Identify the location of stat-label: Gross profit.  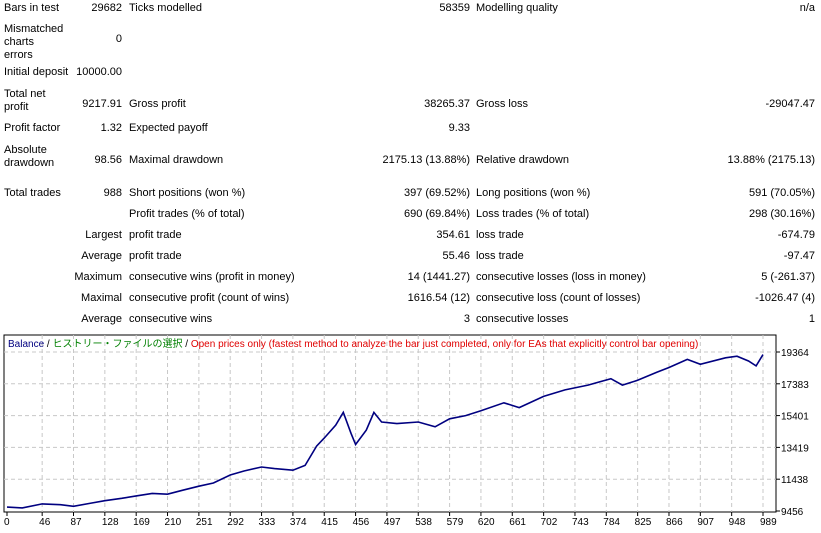
(157, 104).